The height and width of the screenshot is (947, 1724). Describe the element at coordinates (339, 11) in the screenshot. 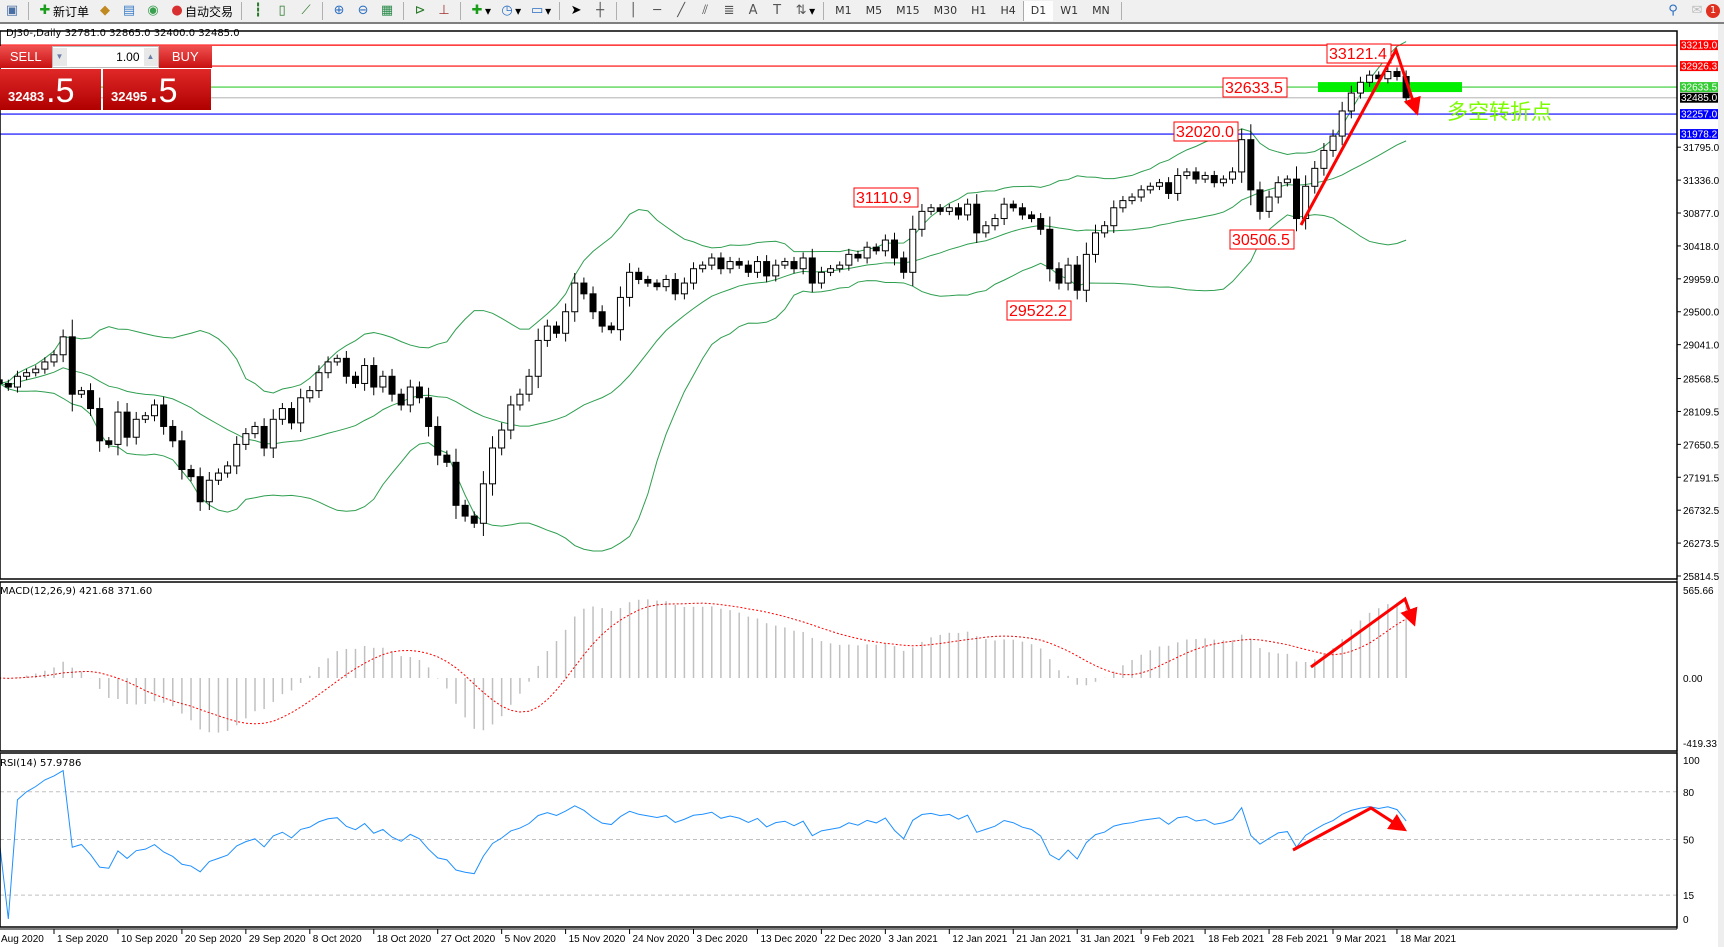

I see `zoom-in-button: ⊕` at that location.